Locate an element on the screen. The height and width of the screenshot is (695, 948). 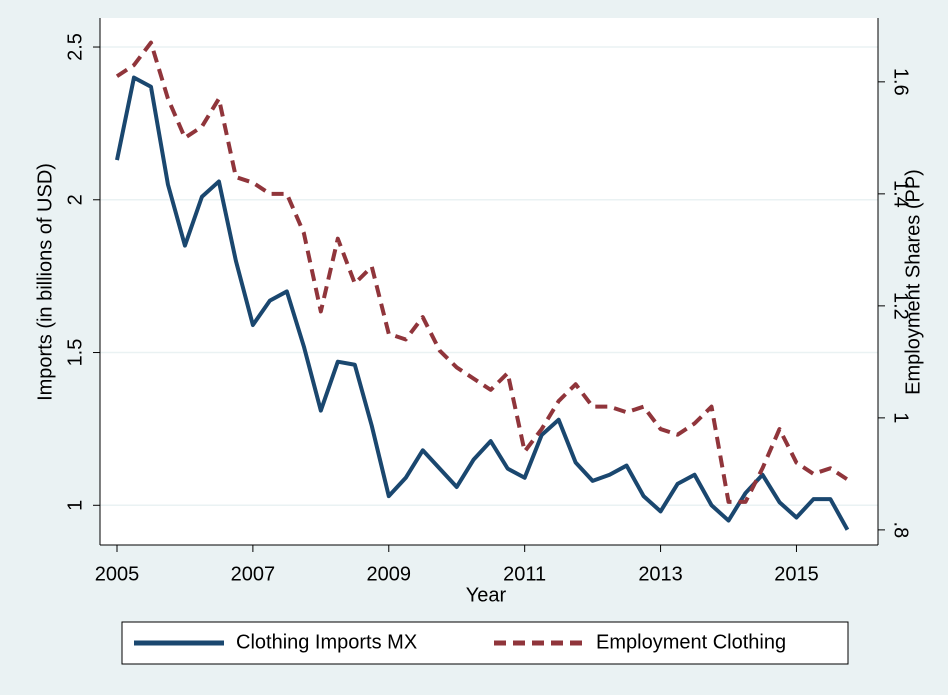
y-tick-label: 2.5 is located at coordinates (75, 47).